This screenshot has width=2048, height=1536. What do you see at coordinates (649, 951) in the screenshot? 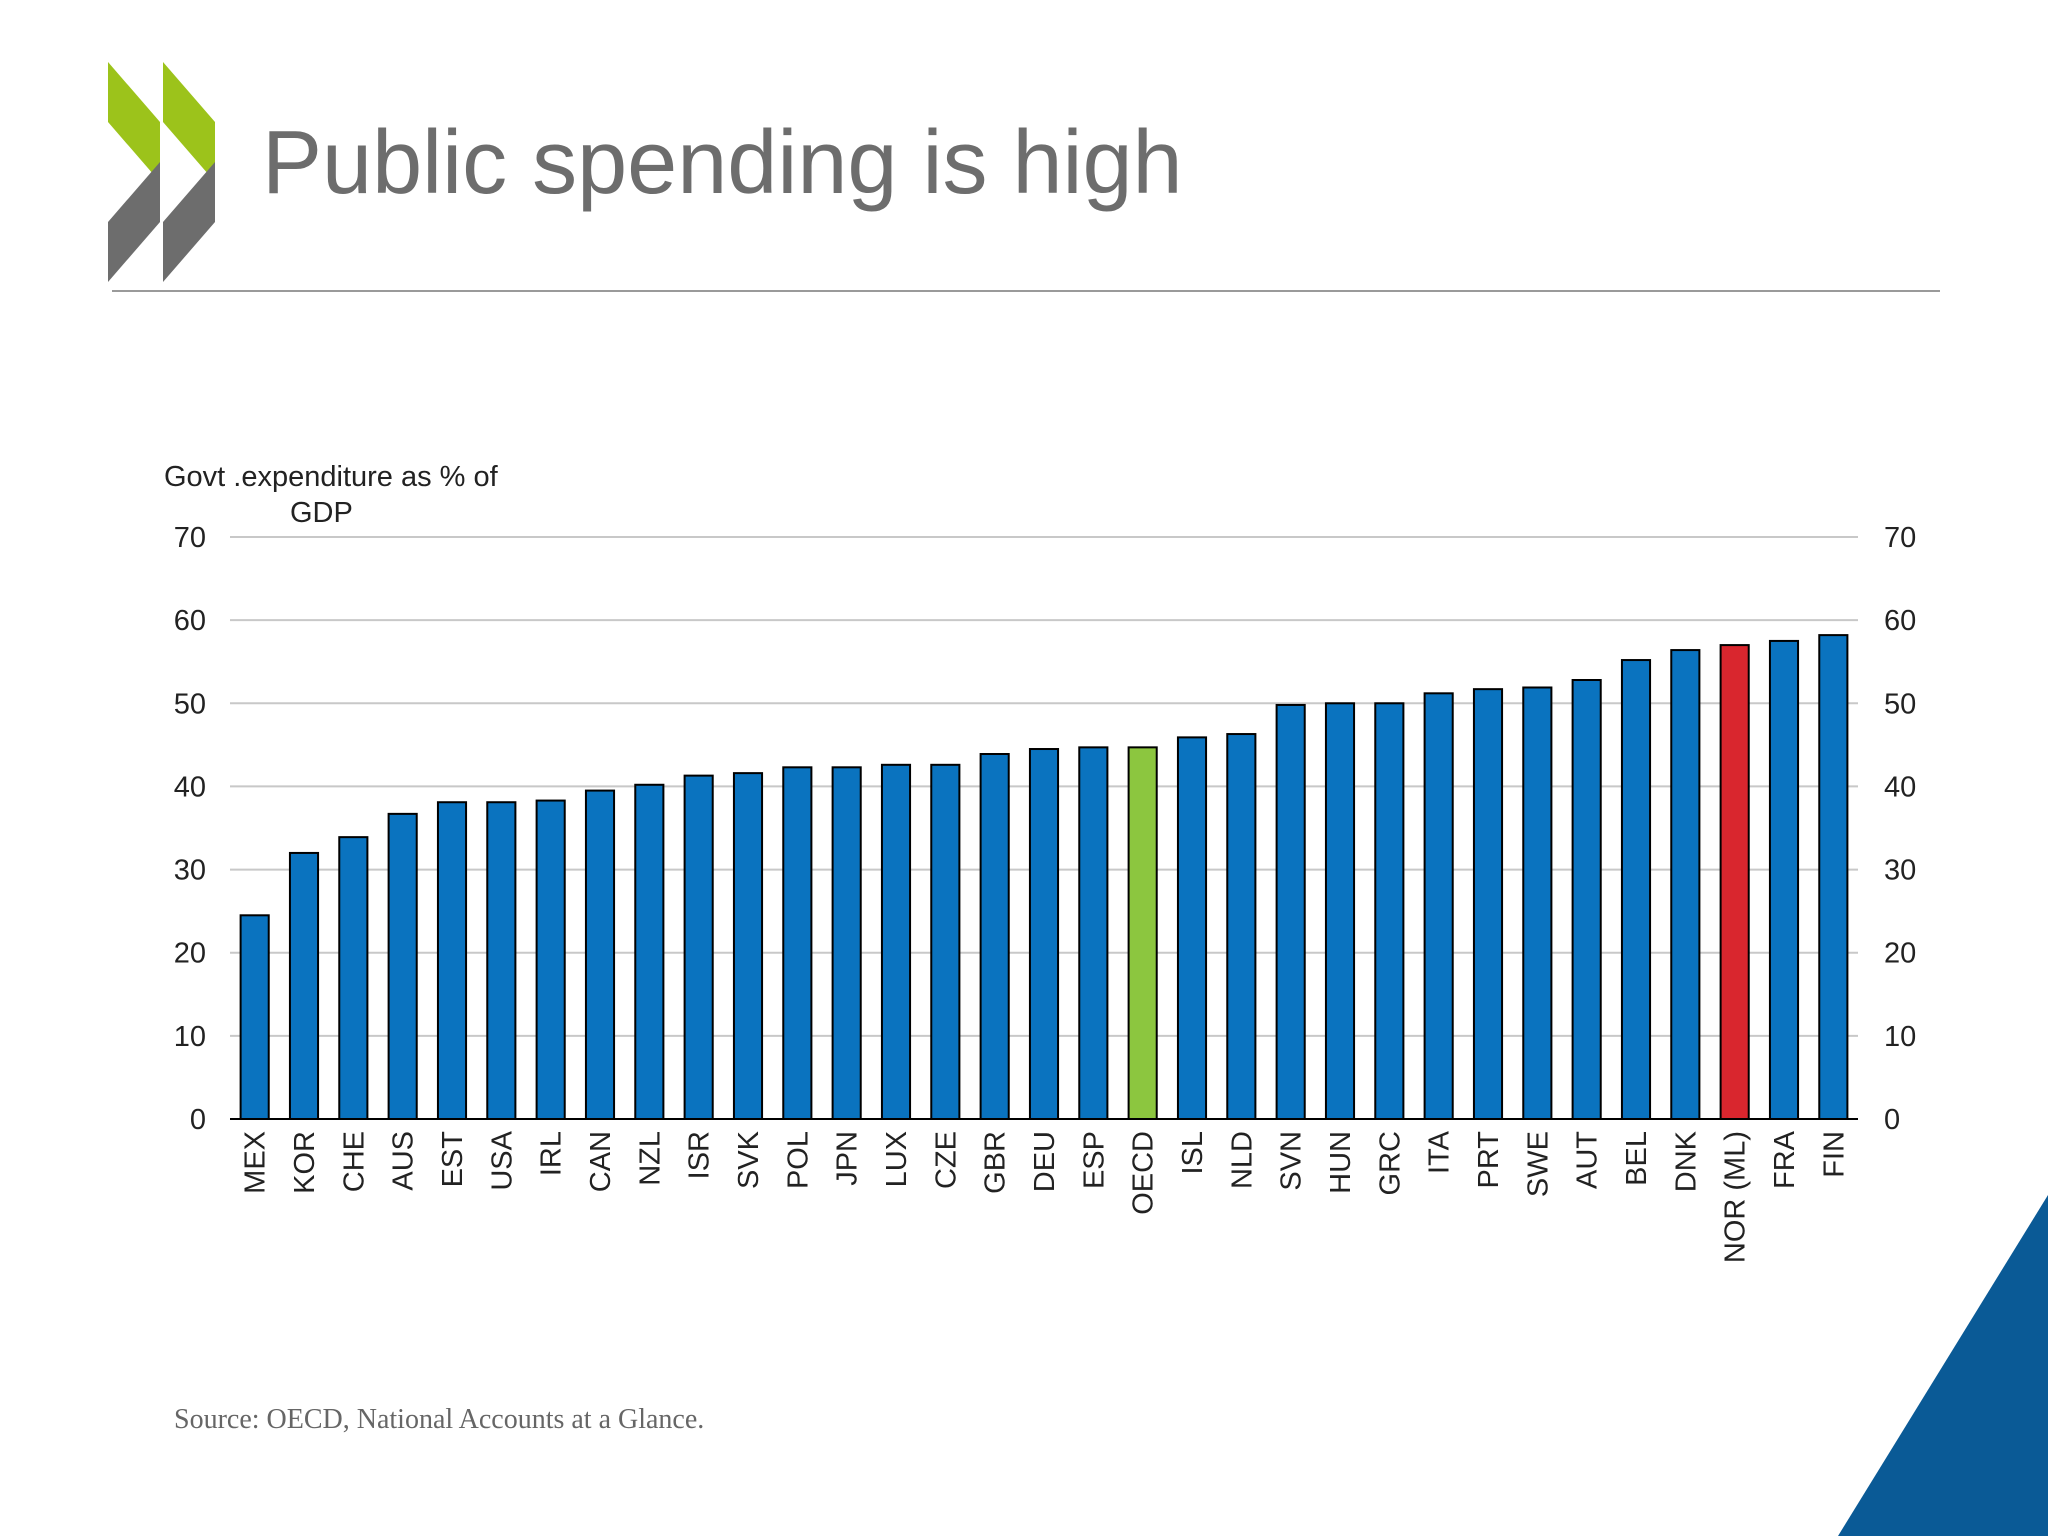
I see `bar-nzl` at bounding box center [649, 951].